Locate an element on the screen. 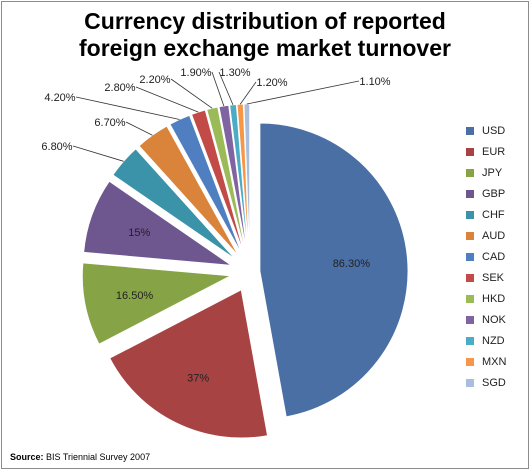  legend-item-sgd: SGD is located at coordinates (496, 382).